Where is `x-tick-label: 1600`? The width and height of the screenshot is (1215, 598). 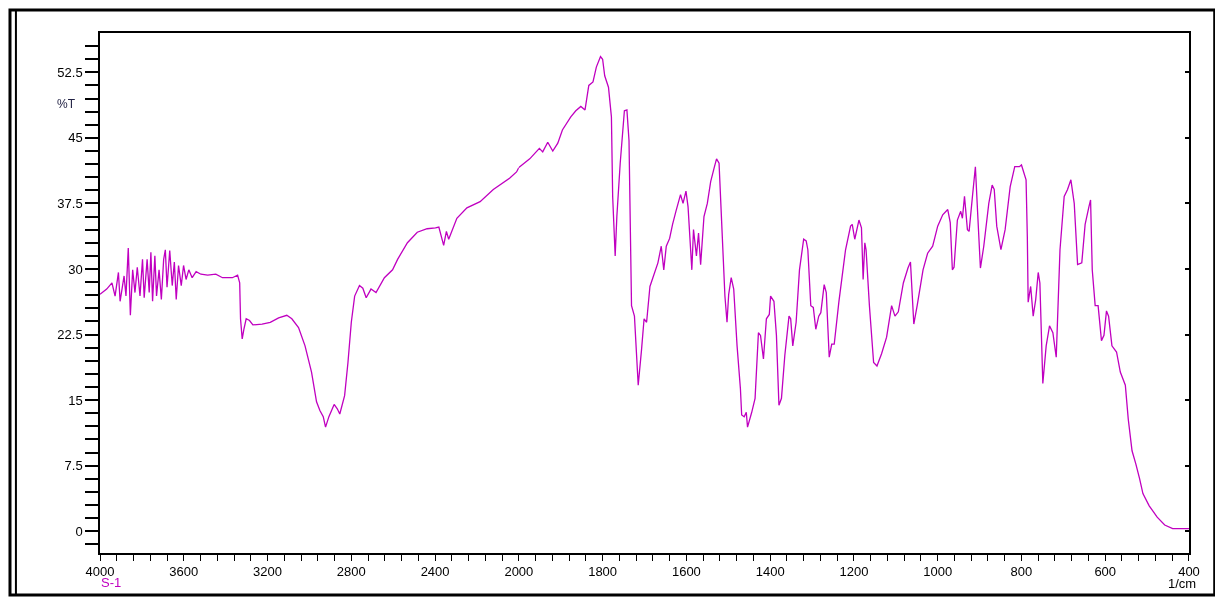
x-tick-label: 1600 is located at coordinates (686, 572).